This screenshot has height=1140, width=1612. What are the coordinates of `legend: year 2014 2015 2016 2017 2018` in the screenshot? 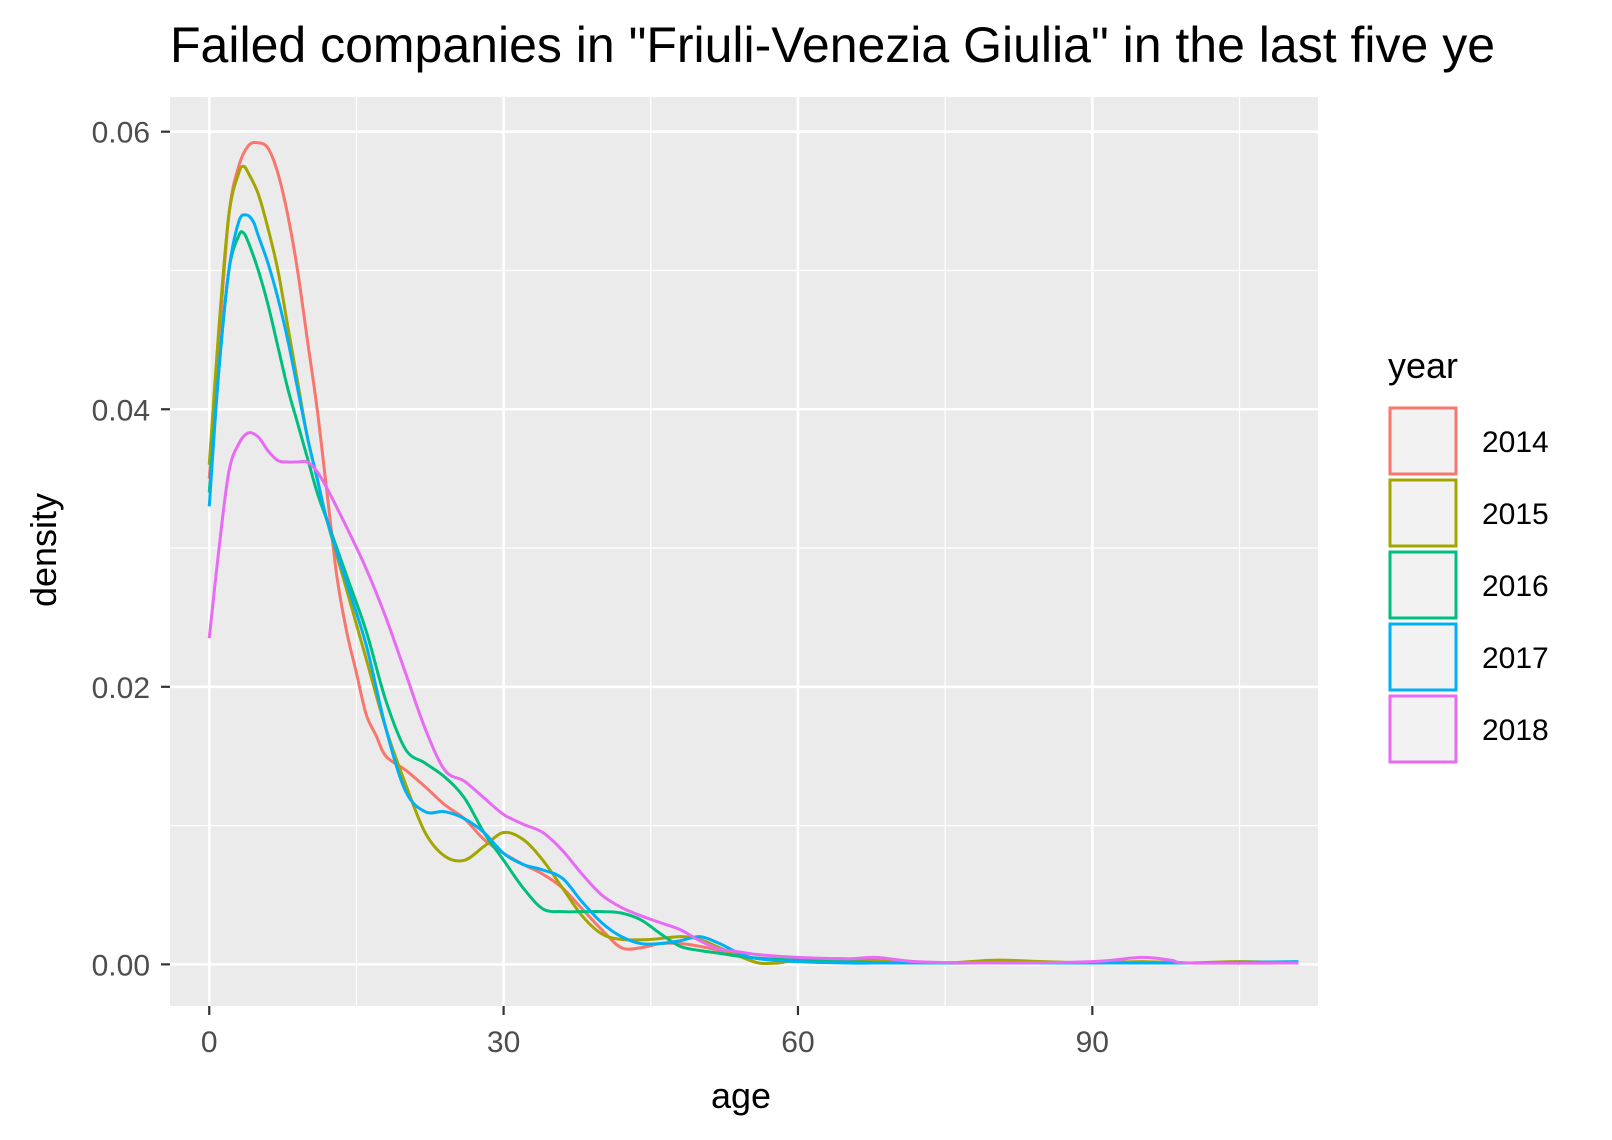 It's located at (1468, 554).